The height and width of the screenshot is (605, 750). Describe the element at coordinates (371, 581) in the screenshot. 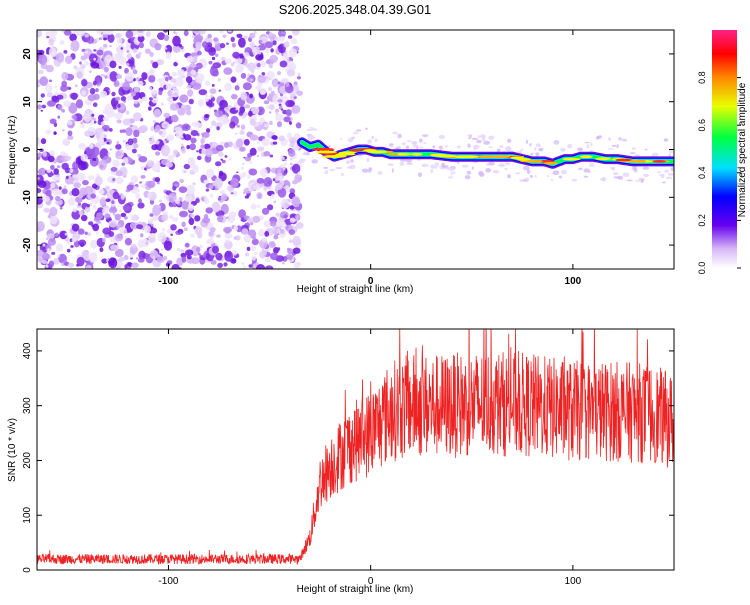

I see `snr-x-tick-label: 0` at that location.